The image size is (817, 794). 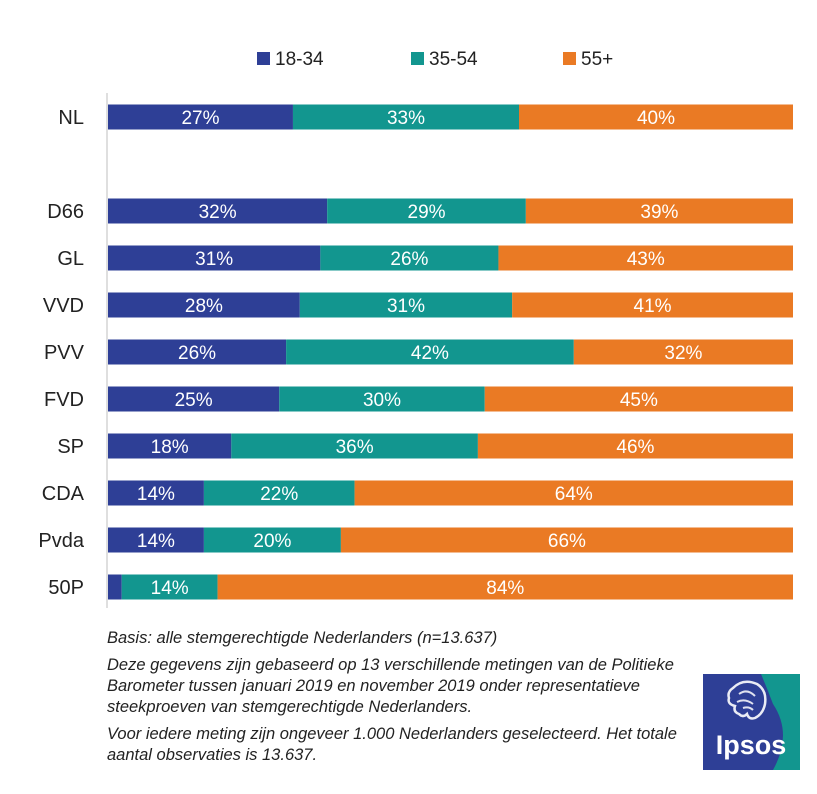 I want to click on data-label: 40%, so click(x=656, y=118).